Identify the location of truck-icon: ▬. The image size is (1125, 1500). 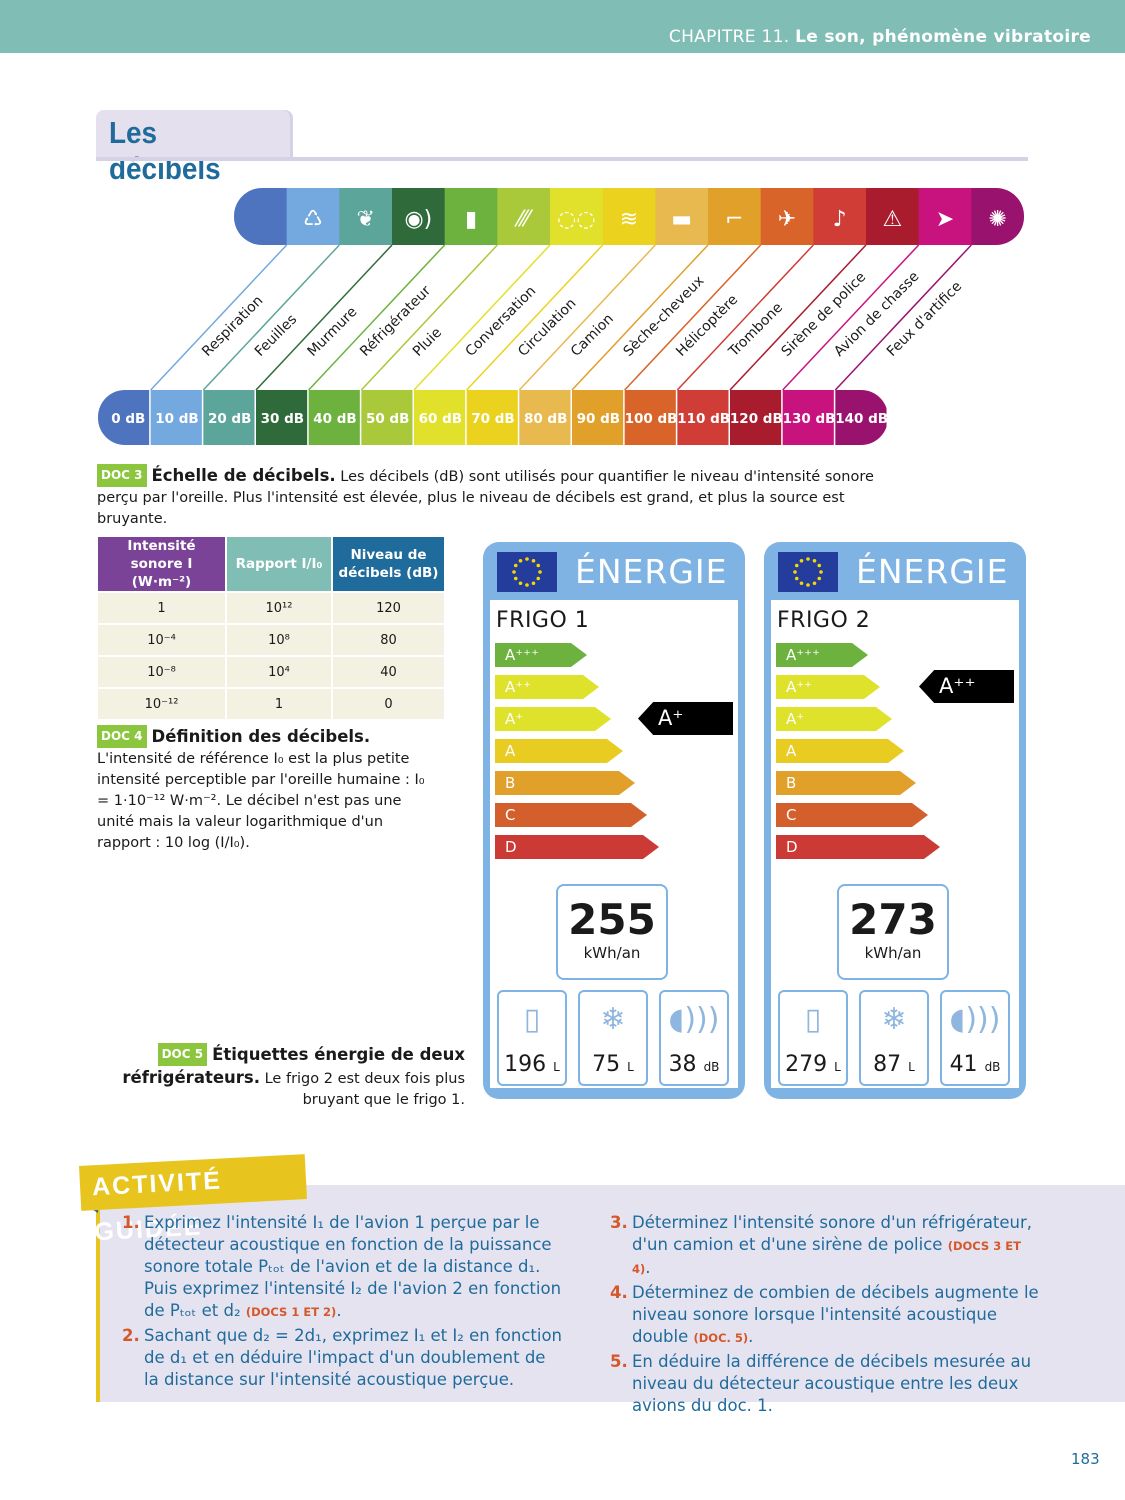
(681, 219).